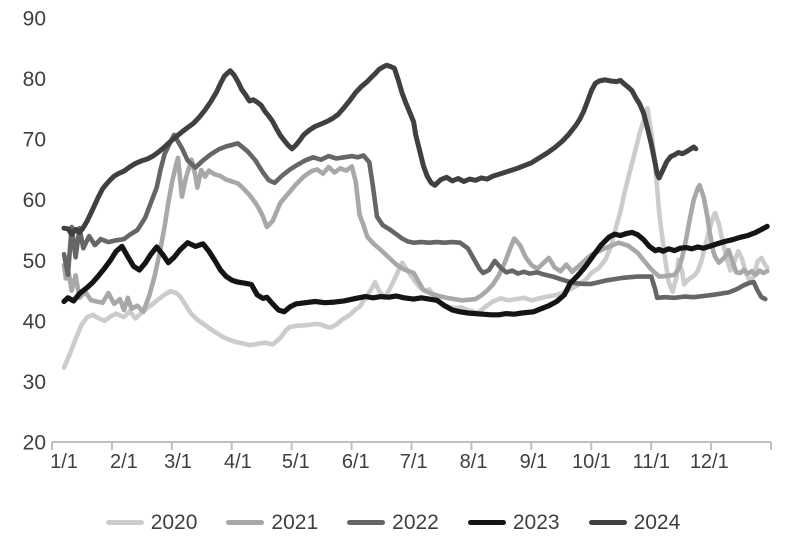  I want to click on legend-swatch-2023, so click(486, 522).